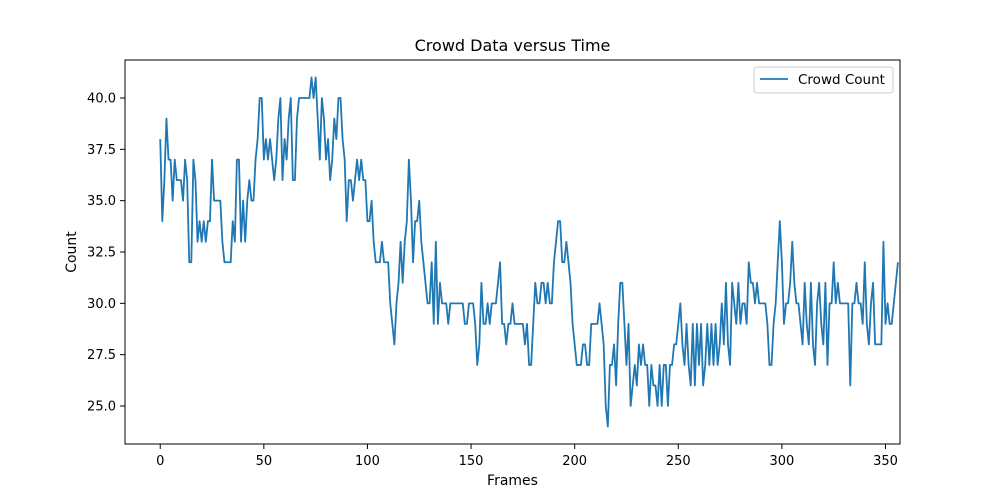 Image resolution: width=1000 pixels, height=500 pixels. I want to click on x-tick-label: 250, so click(678, 461).